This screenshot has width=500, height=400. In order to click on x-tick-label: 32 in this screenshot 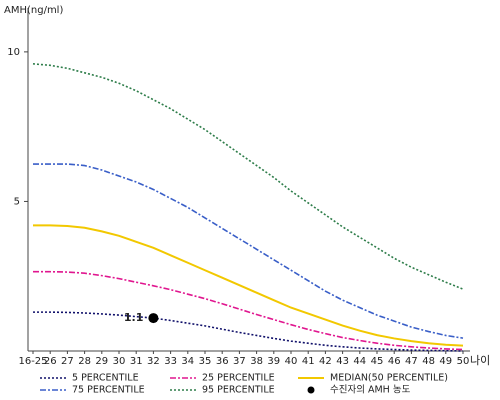, I will do `click(153, 361)`.